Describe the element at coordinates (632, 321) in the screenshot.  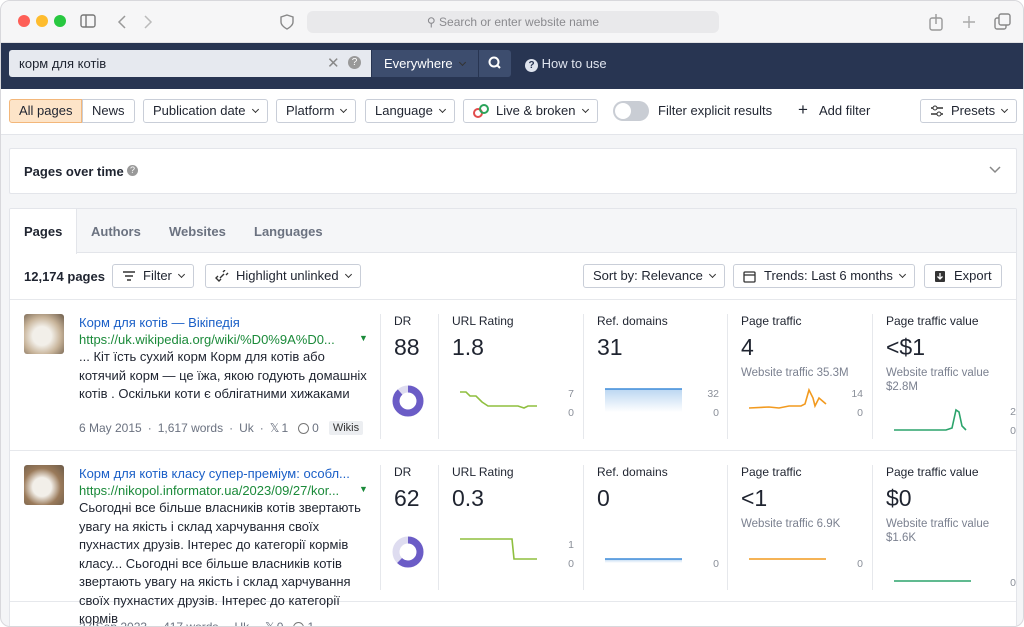
I see `metric-label: Ref. domains` at that location.